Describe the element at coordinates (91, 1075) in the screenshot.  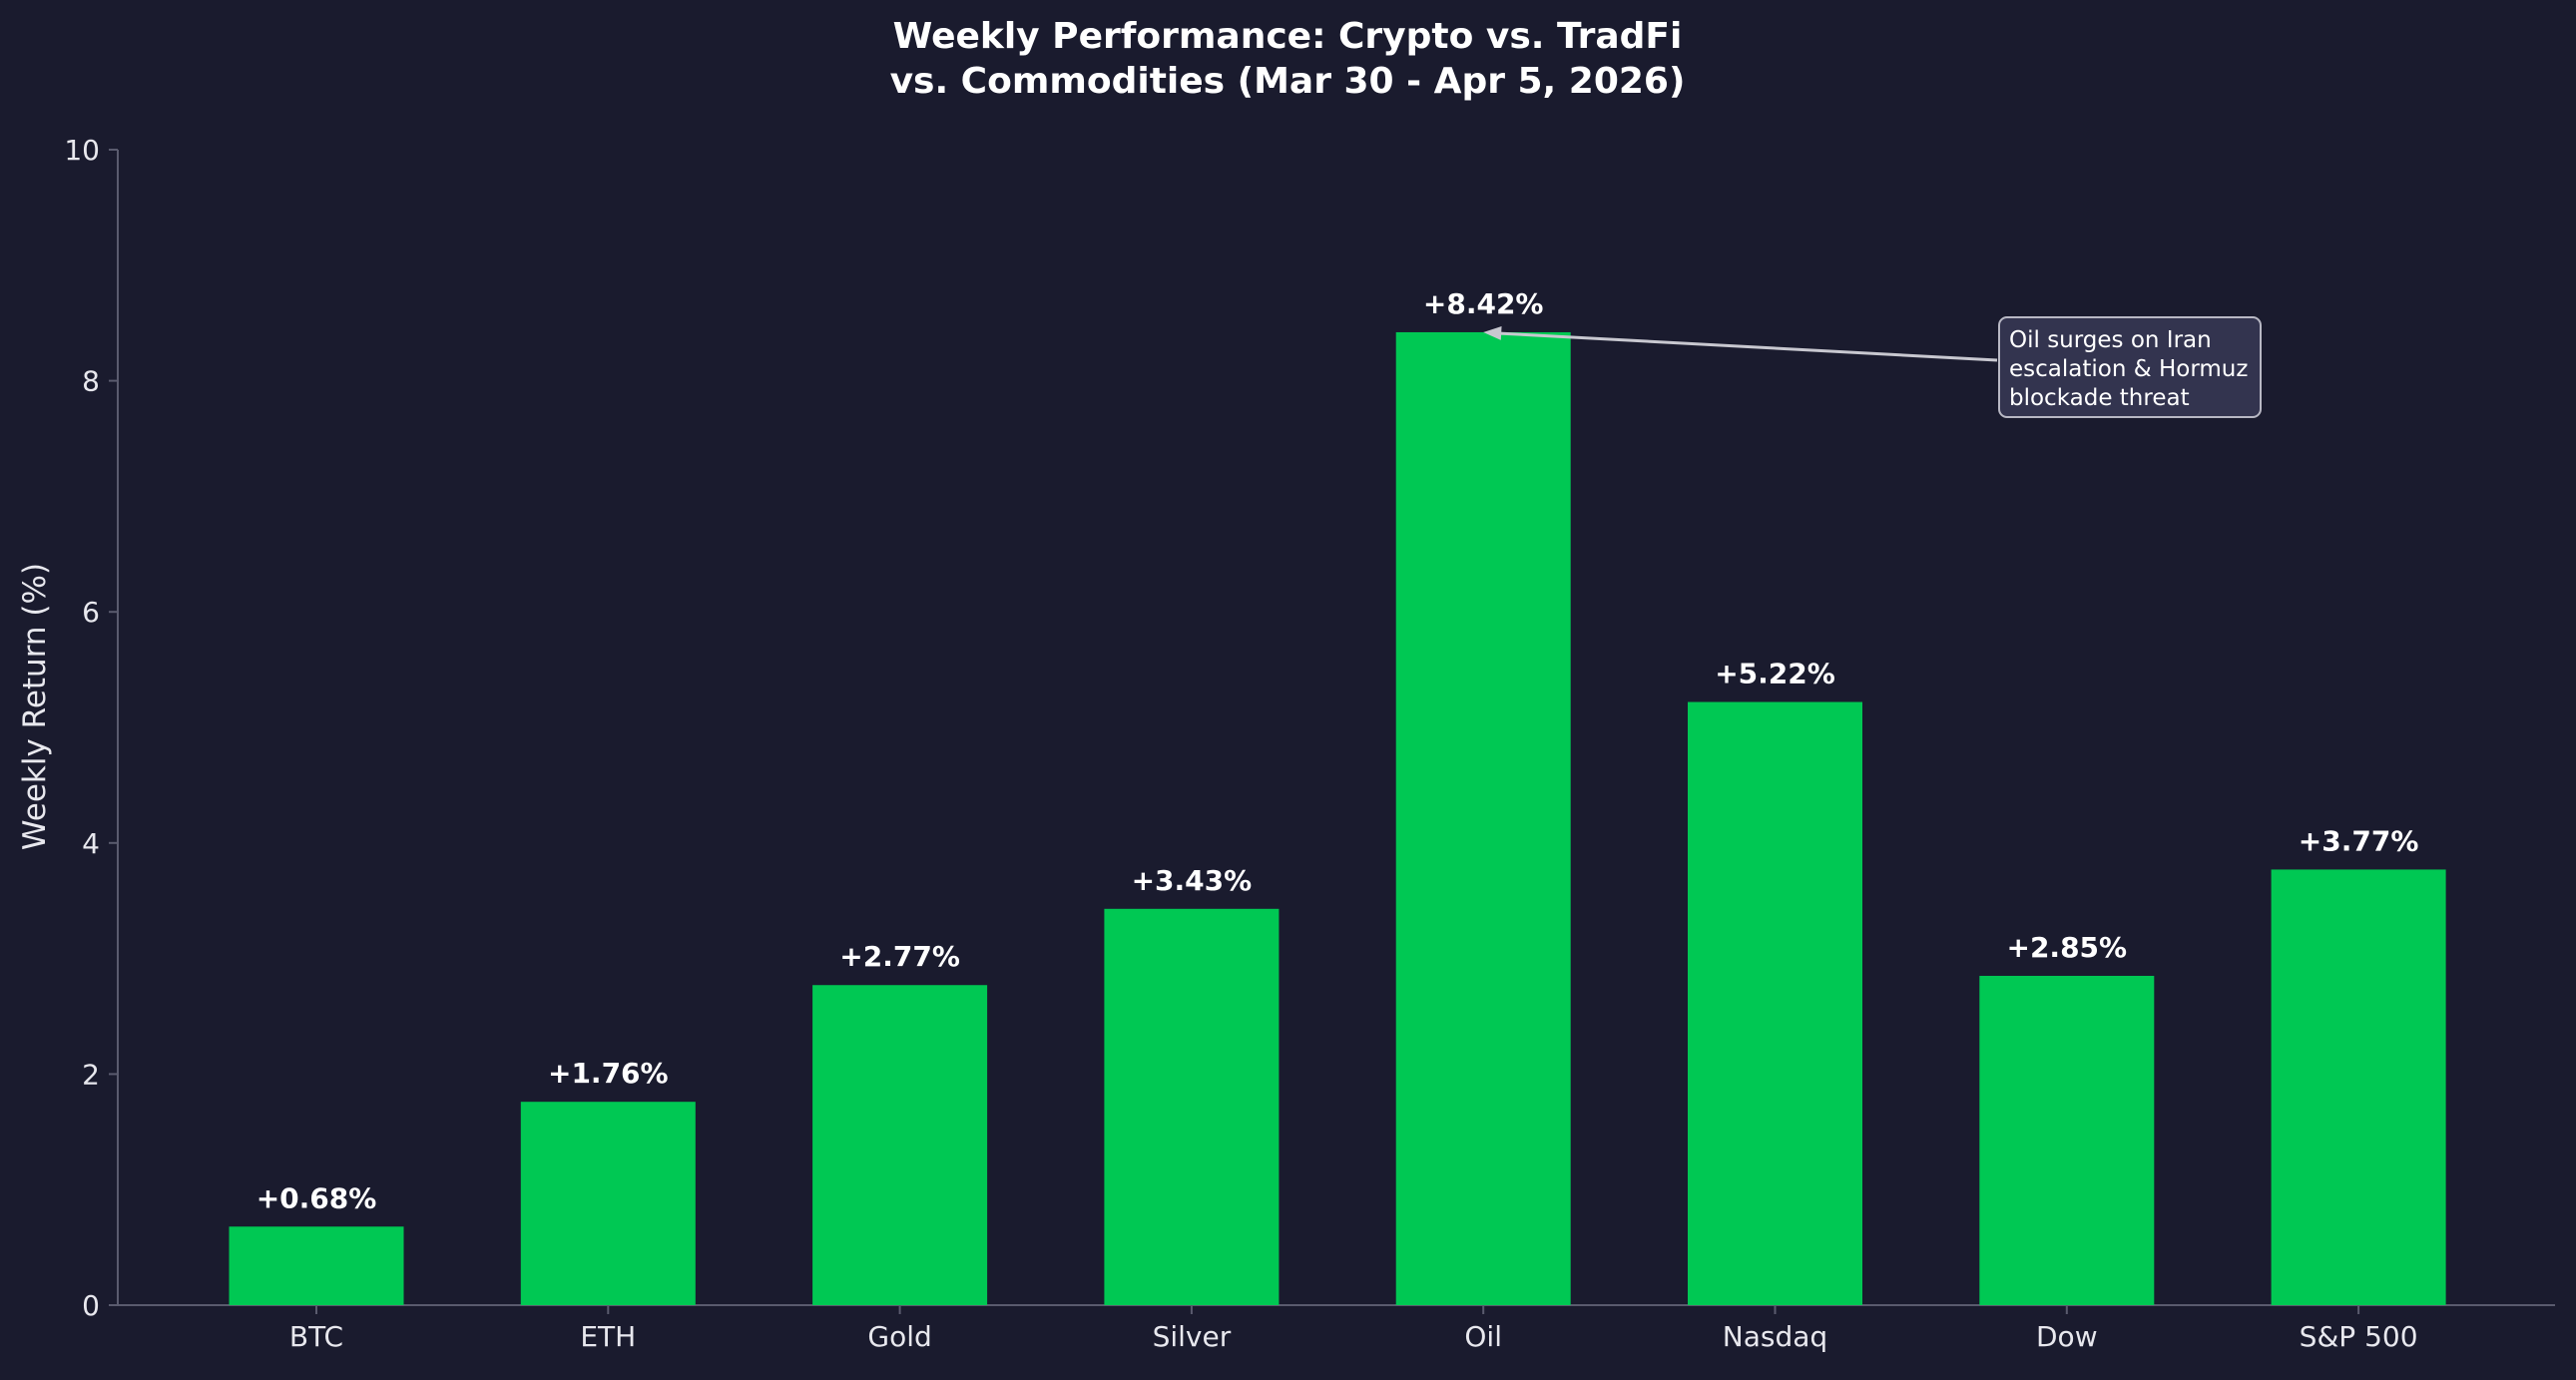
I see `y-tick-label: 2` at that location.